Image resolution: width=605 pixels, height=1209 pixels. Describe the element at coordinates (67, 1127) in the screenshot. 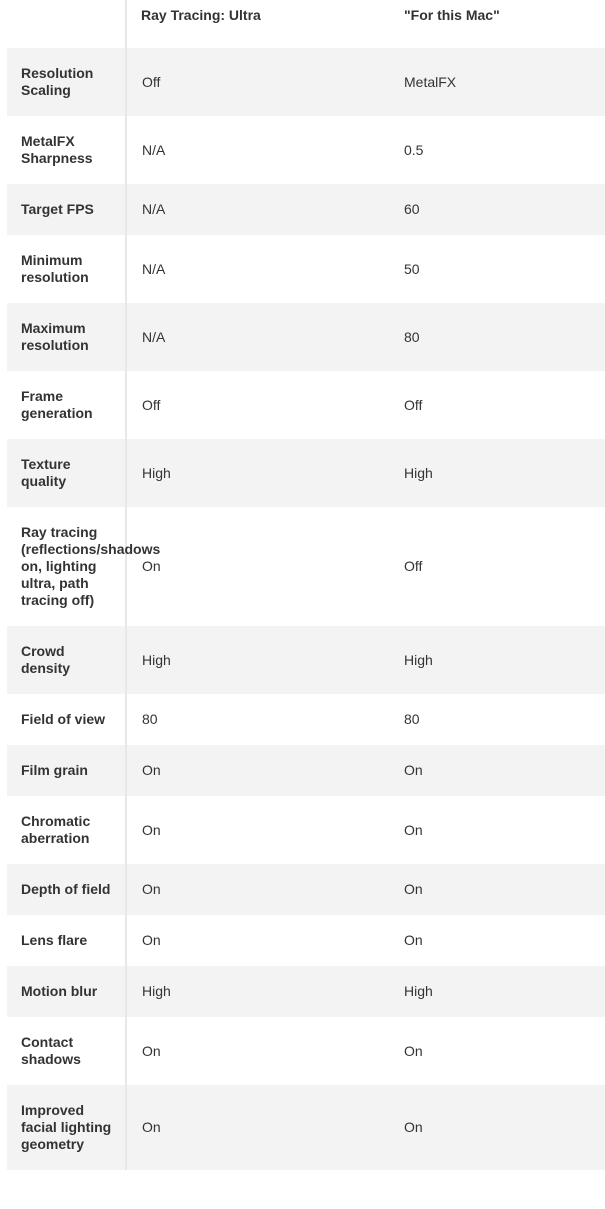

I see `setting-label: Improved facial lighting geometry` at that location.